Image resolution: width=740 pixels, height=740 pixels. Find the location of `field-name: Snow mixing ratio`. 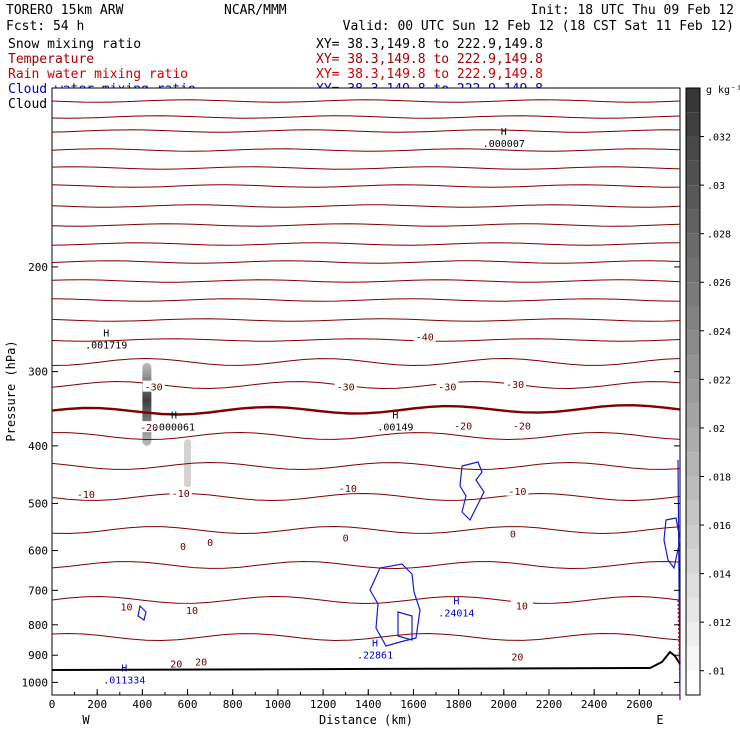

field-name: Snow mixing ratio is located at coordinates (74, 44).